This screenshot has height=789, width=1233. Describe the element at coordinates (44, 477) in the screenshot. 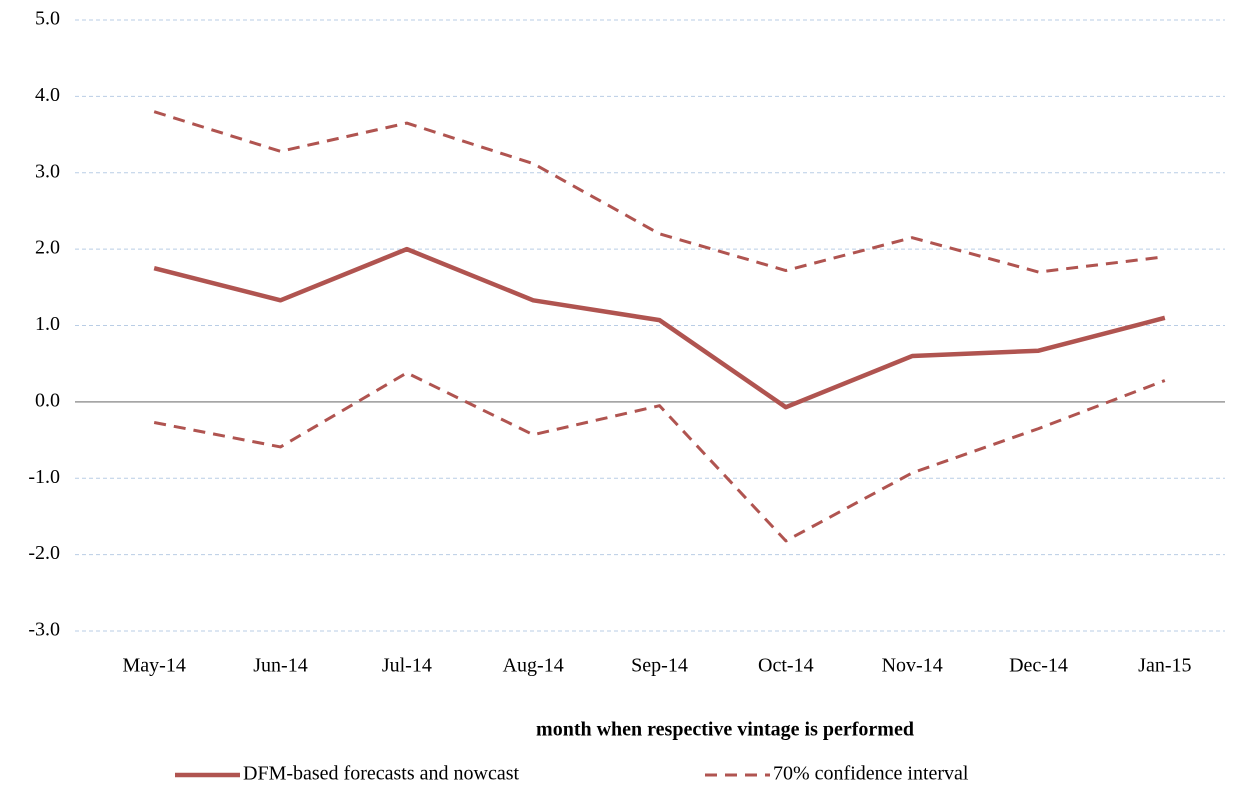

I see `y-tick-label: -1.0` at that location.